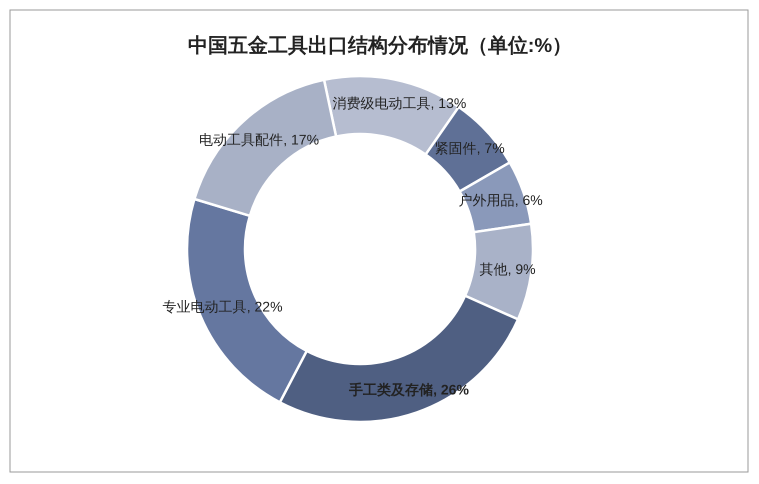 Image resolution: width=759 pixels, height=484 pixels. I want to click on slice-label: 电动工具配件, 17%, so click(259, 139).